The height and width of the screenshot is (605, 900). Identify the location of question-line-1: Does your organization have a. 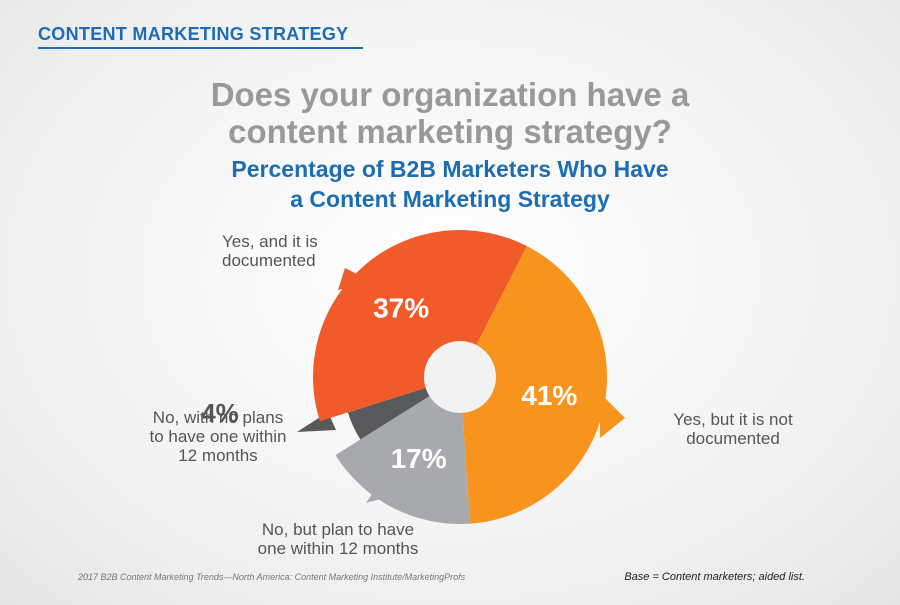
(450, 94).